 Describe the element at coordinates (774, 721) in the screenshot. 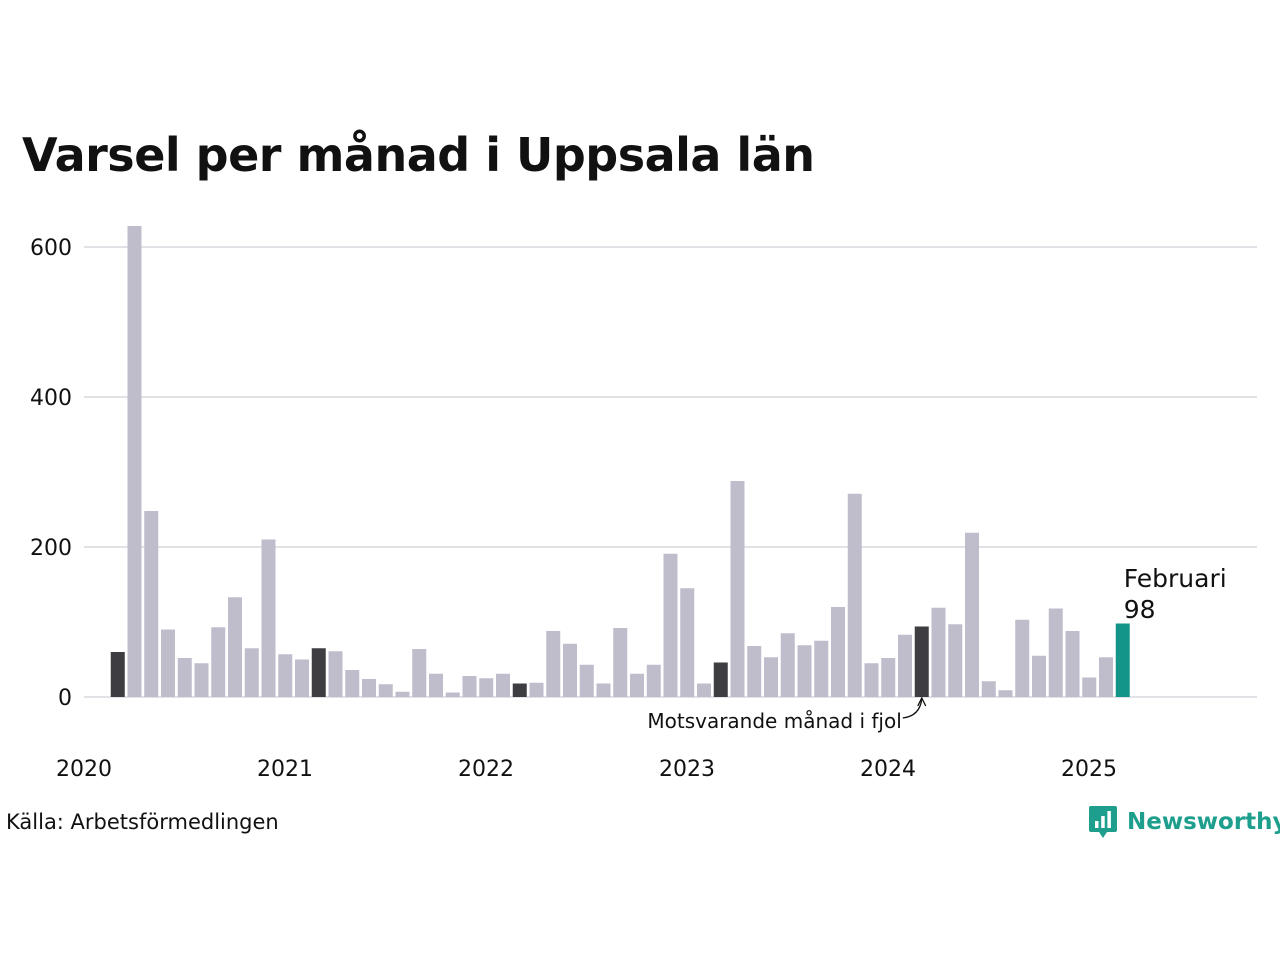

I see `same-month-last-year-label: Motsvarande månad i fjol` at that location.